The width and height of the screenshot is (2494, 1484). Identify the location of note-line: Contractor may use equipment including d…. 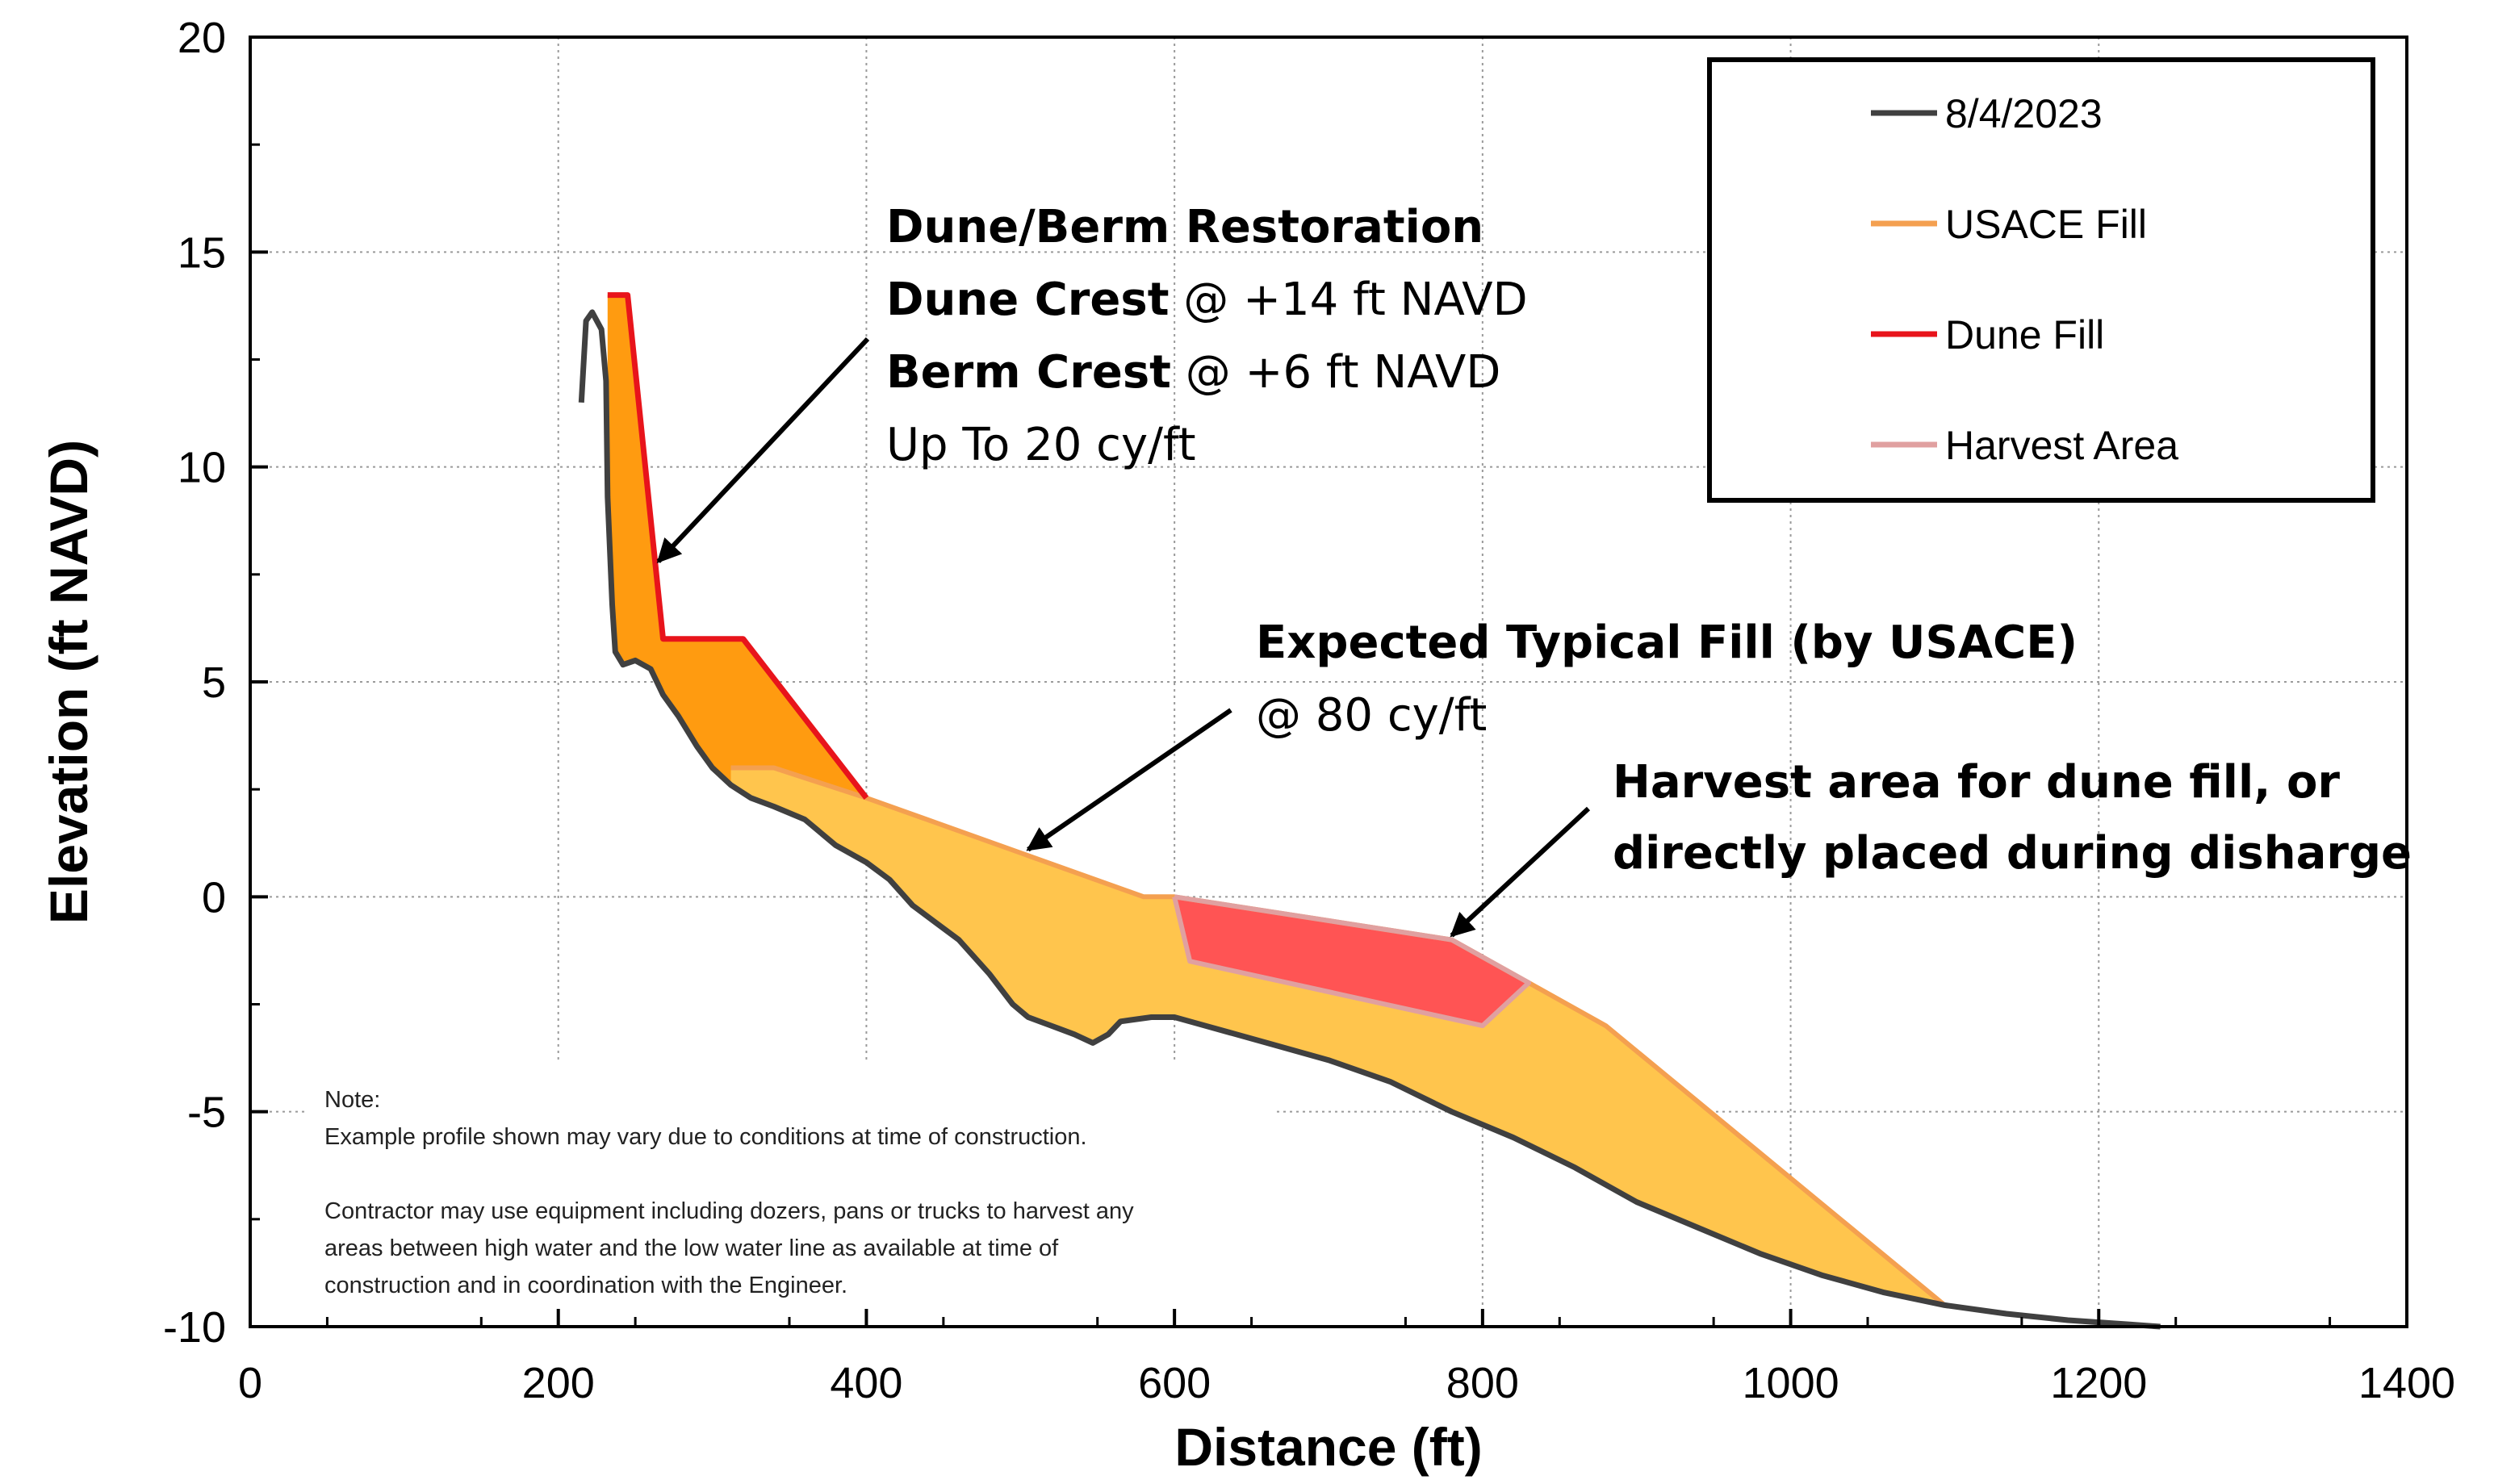
(729, 1211).